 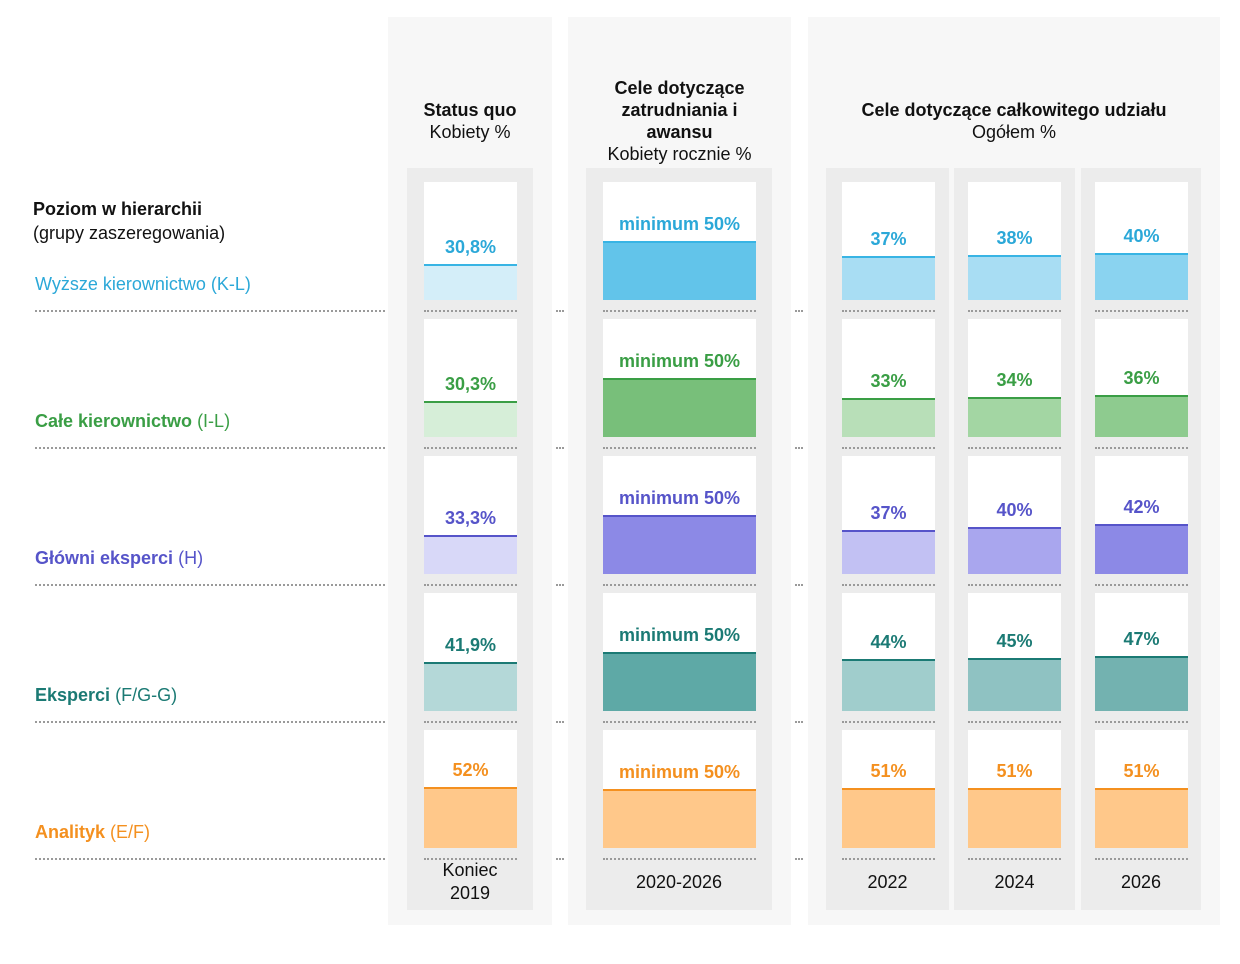 What do you see at coordinates (1014, 238) in the screenshot?
I see `value-label-2-1-0: 38%` at bounding box center [1014, 238].